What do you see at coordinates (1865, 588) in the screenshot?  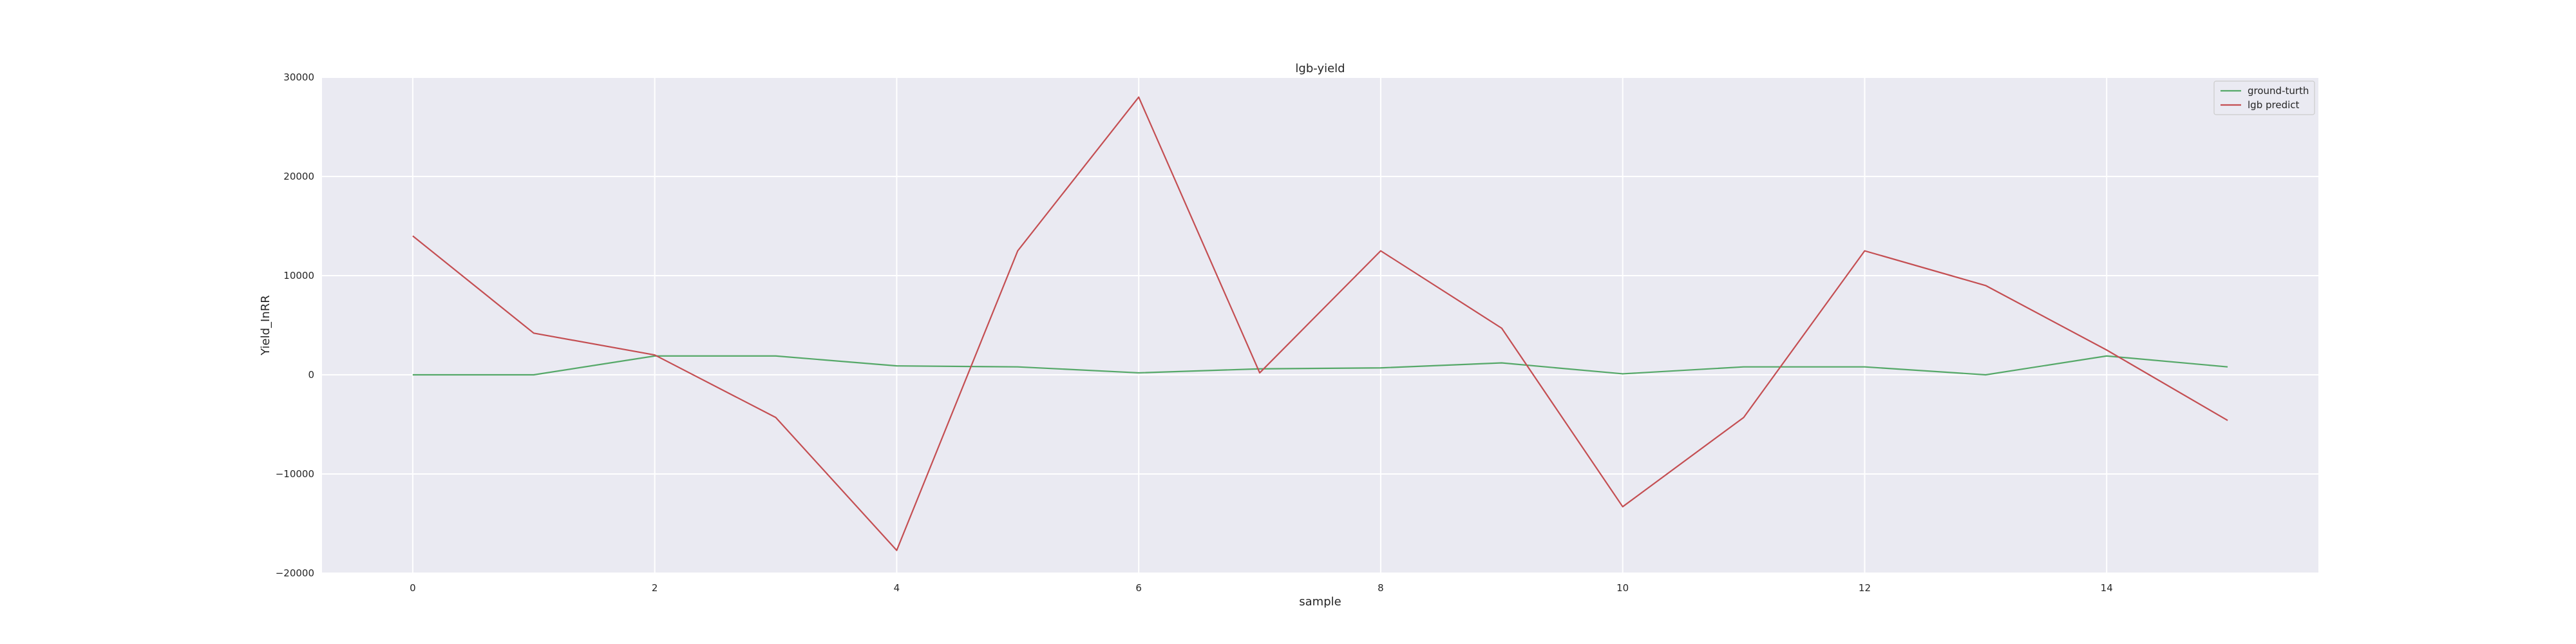 I see `x-tick-label: 12` at bounding box center [1865, 588].